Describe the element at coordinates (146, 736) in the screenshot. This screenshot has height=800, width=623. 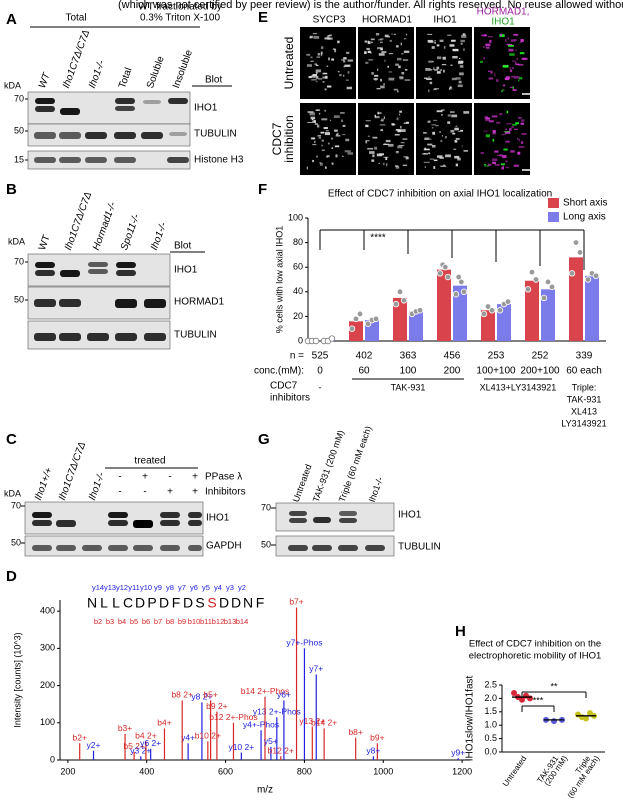
I see `peak-label: b4 2+` at that location.